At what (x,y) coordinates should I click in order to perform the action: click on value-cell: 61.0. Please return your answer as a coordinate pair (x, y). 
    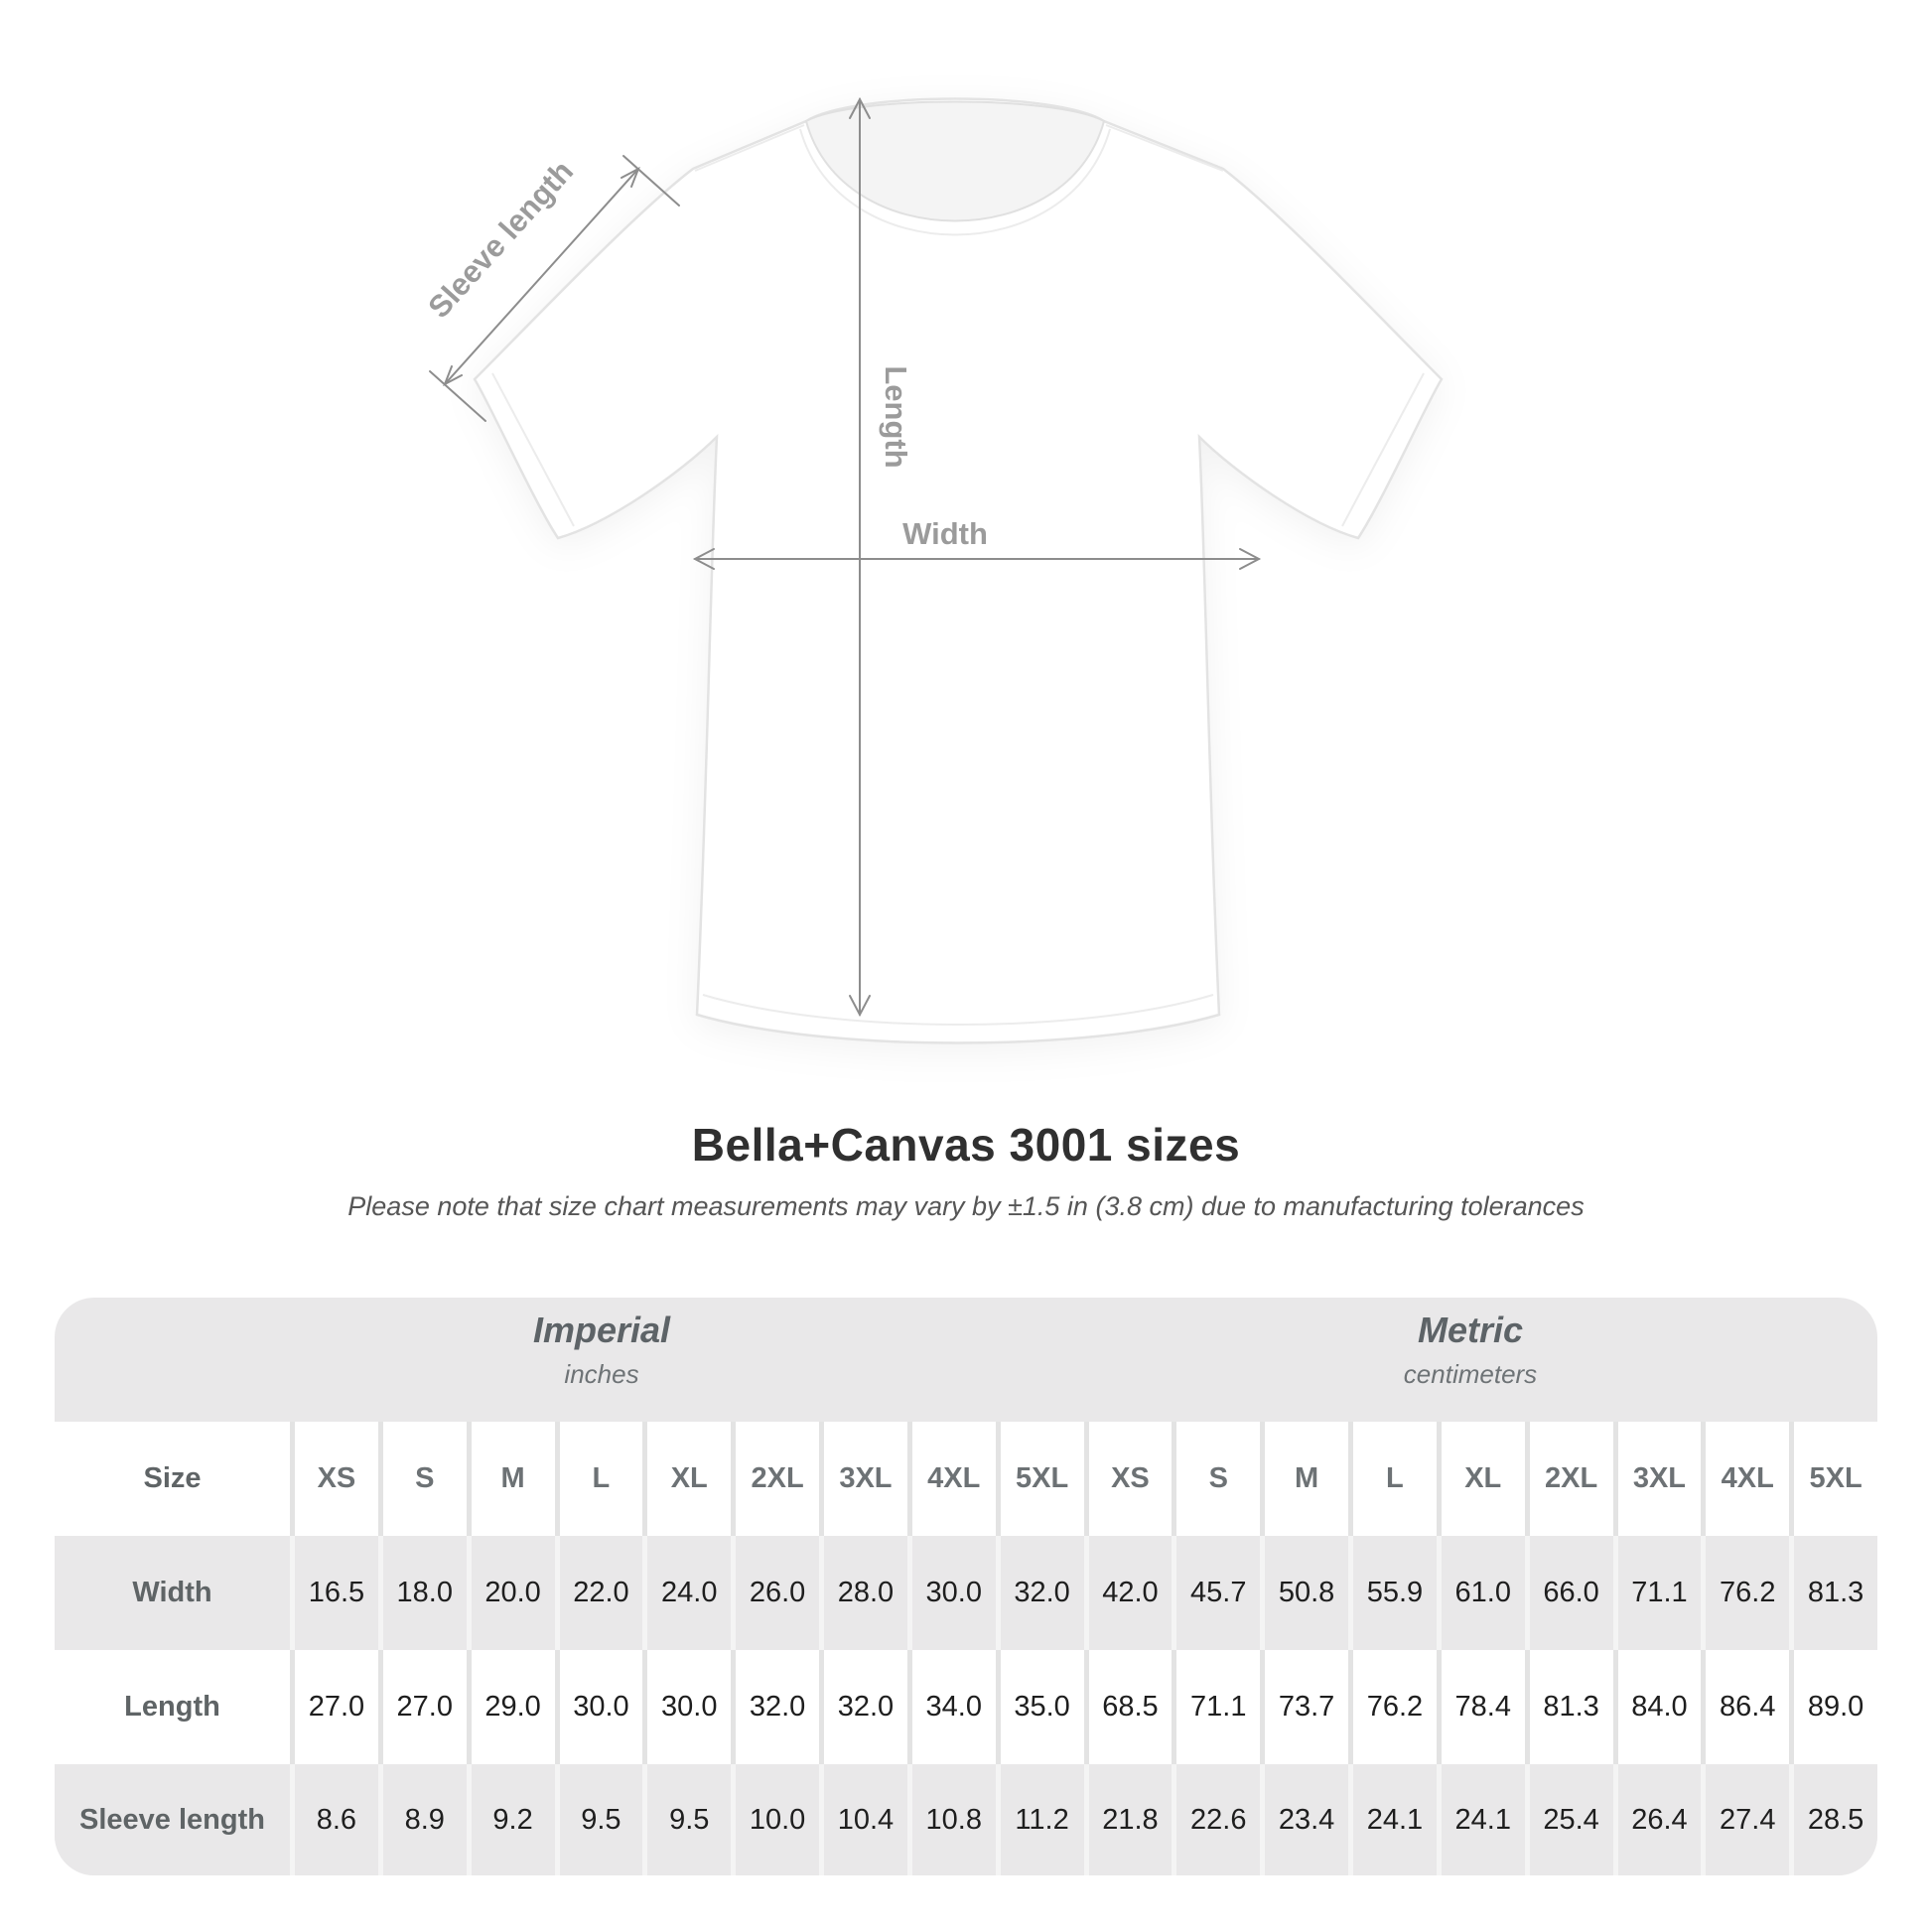
    Looking at the image, I should click on (1483, 1593).